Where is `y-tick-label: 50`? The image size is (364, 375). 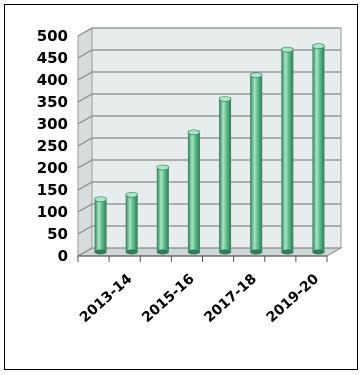
y-tick-label: 50 is located at coordinates (57, 234).